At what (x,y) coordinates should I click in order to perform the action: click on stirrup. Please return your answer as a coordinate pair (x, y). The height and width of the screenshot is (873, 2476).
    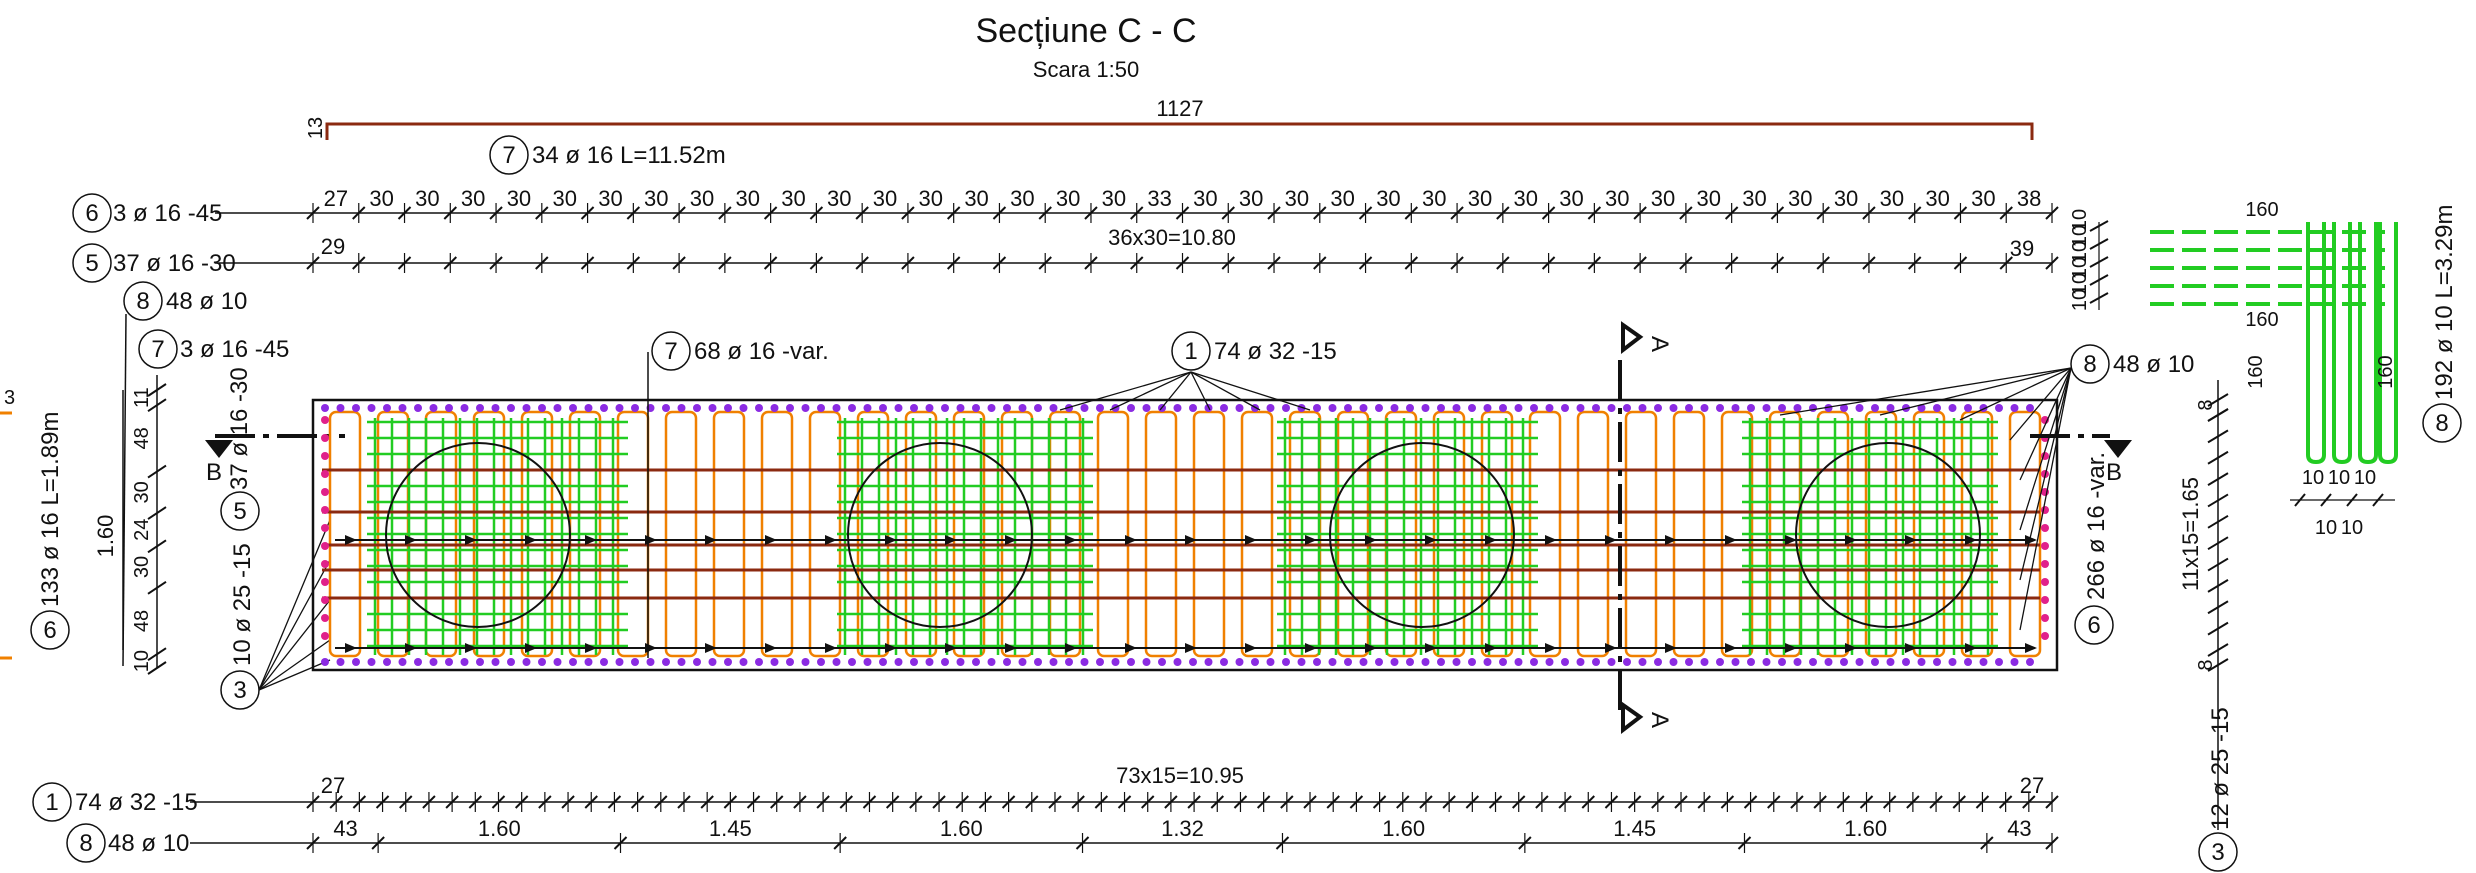
    Looking at the image, I should click on (825, 534).